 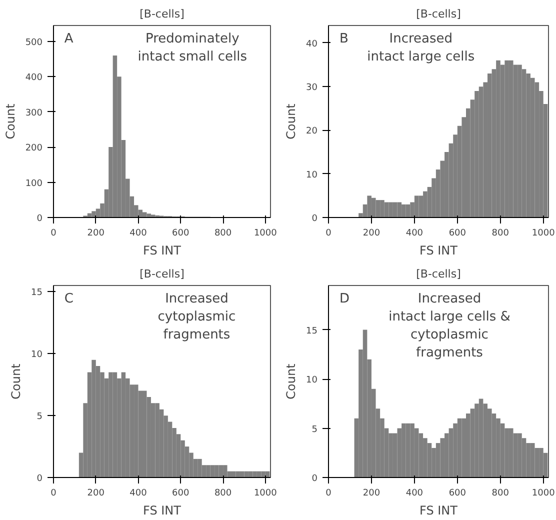 What do you see at coordinates (312, 88) in the screenshot?
I see `y-tick-label: 30` at bounding box center [312, 88].